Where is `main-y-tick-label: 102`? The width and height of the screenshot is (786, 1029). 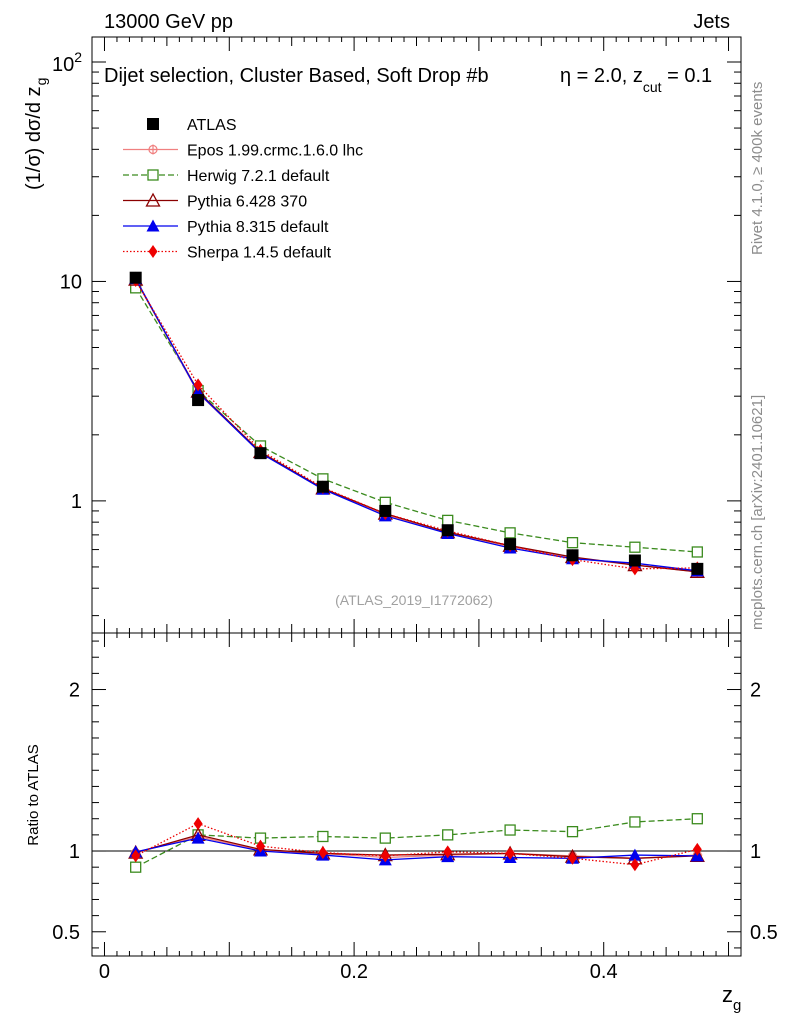
main-y-tick-label: 102 is located at coordinates (67, 62).